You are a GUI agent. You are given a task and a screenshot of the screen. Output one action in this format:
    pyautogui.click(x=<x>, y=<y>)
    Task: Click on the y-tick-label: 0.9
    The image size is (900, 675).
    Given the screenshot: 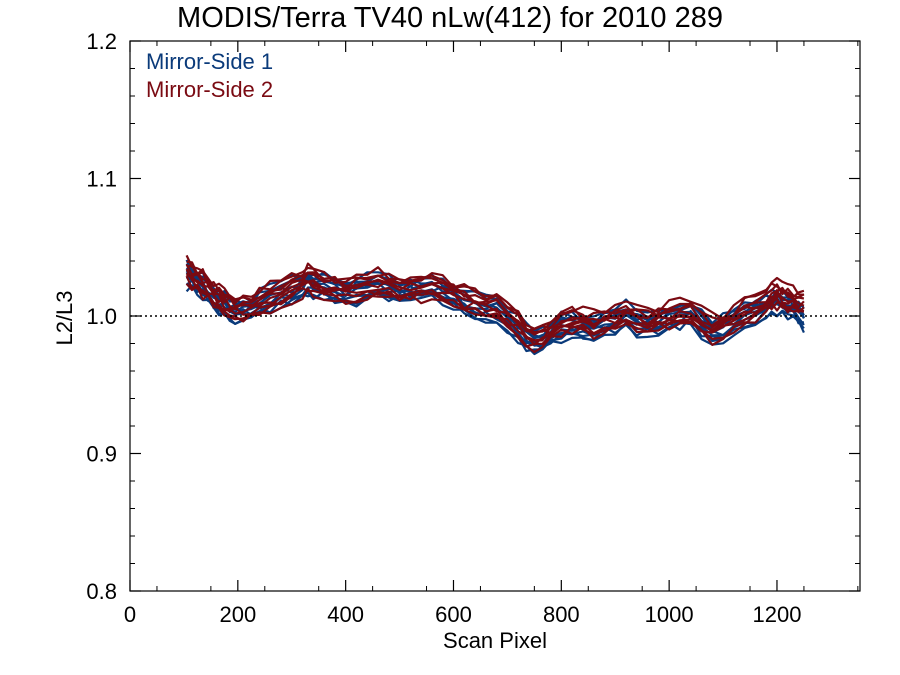 What is the action you would take?
    pyautogui.click(x=101, y=454)
    